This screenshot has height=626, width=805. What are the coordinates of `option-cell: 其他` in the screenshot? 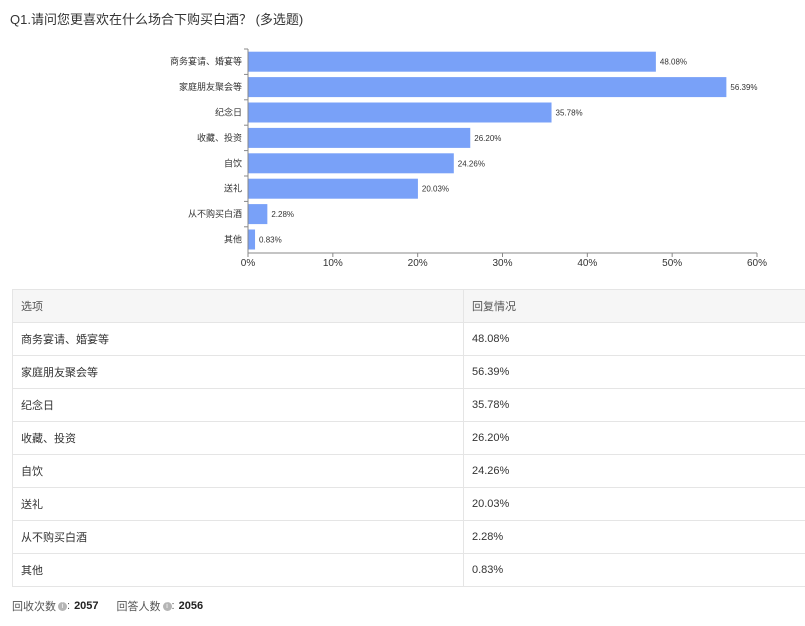 It's located at (238, 570).